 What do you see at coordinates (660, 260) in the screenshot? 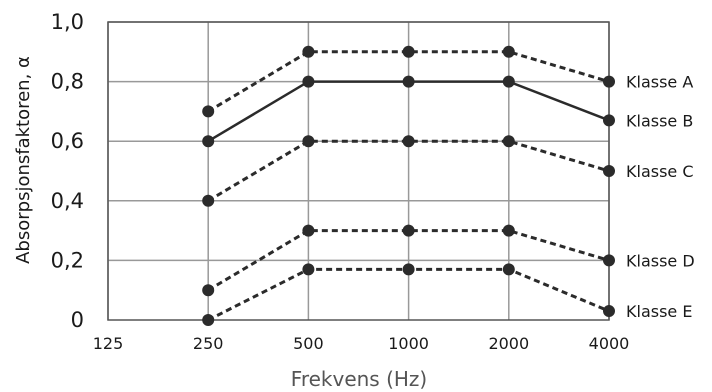
I see `series-label-klasse-d: Klasse D` at bounding box center [660, 260].